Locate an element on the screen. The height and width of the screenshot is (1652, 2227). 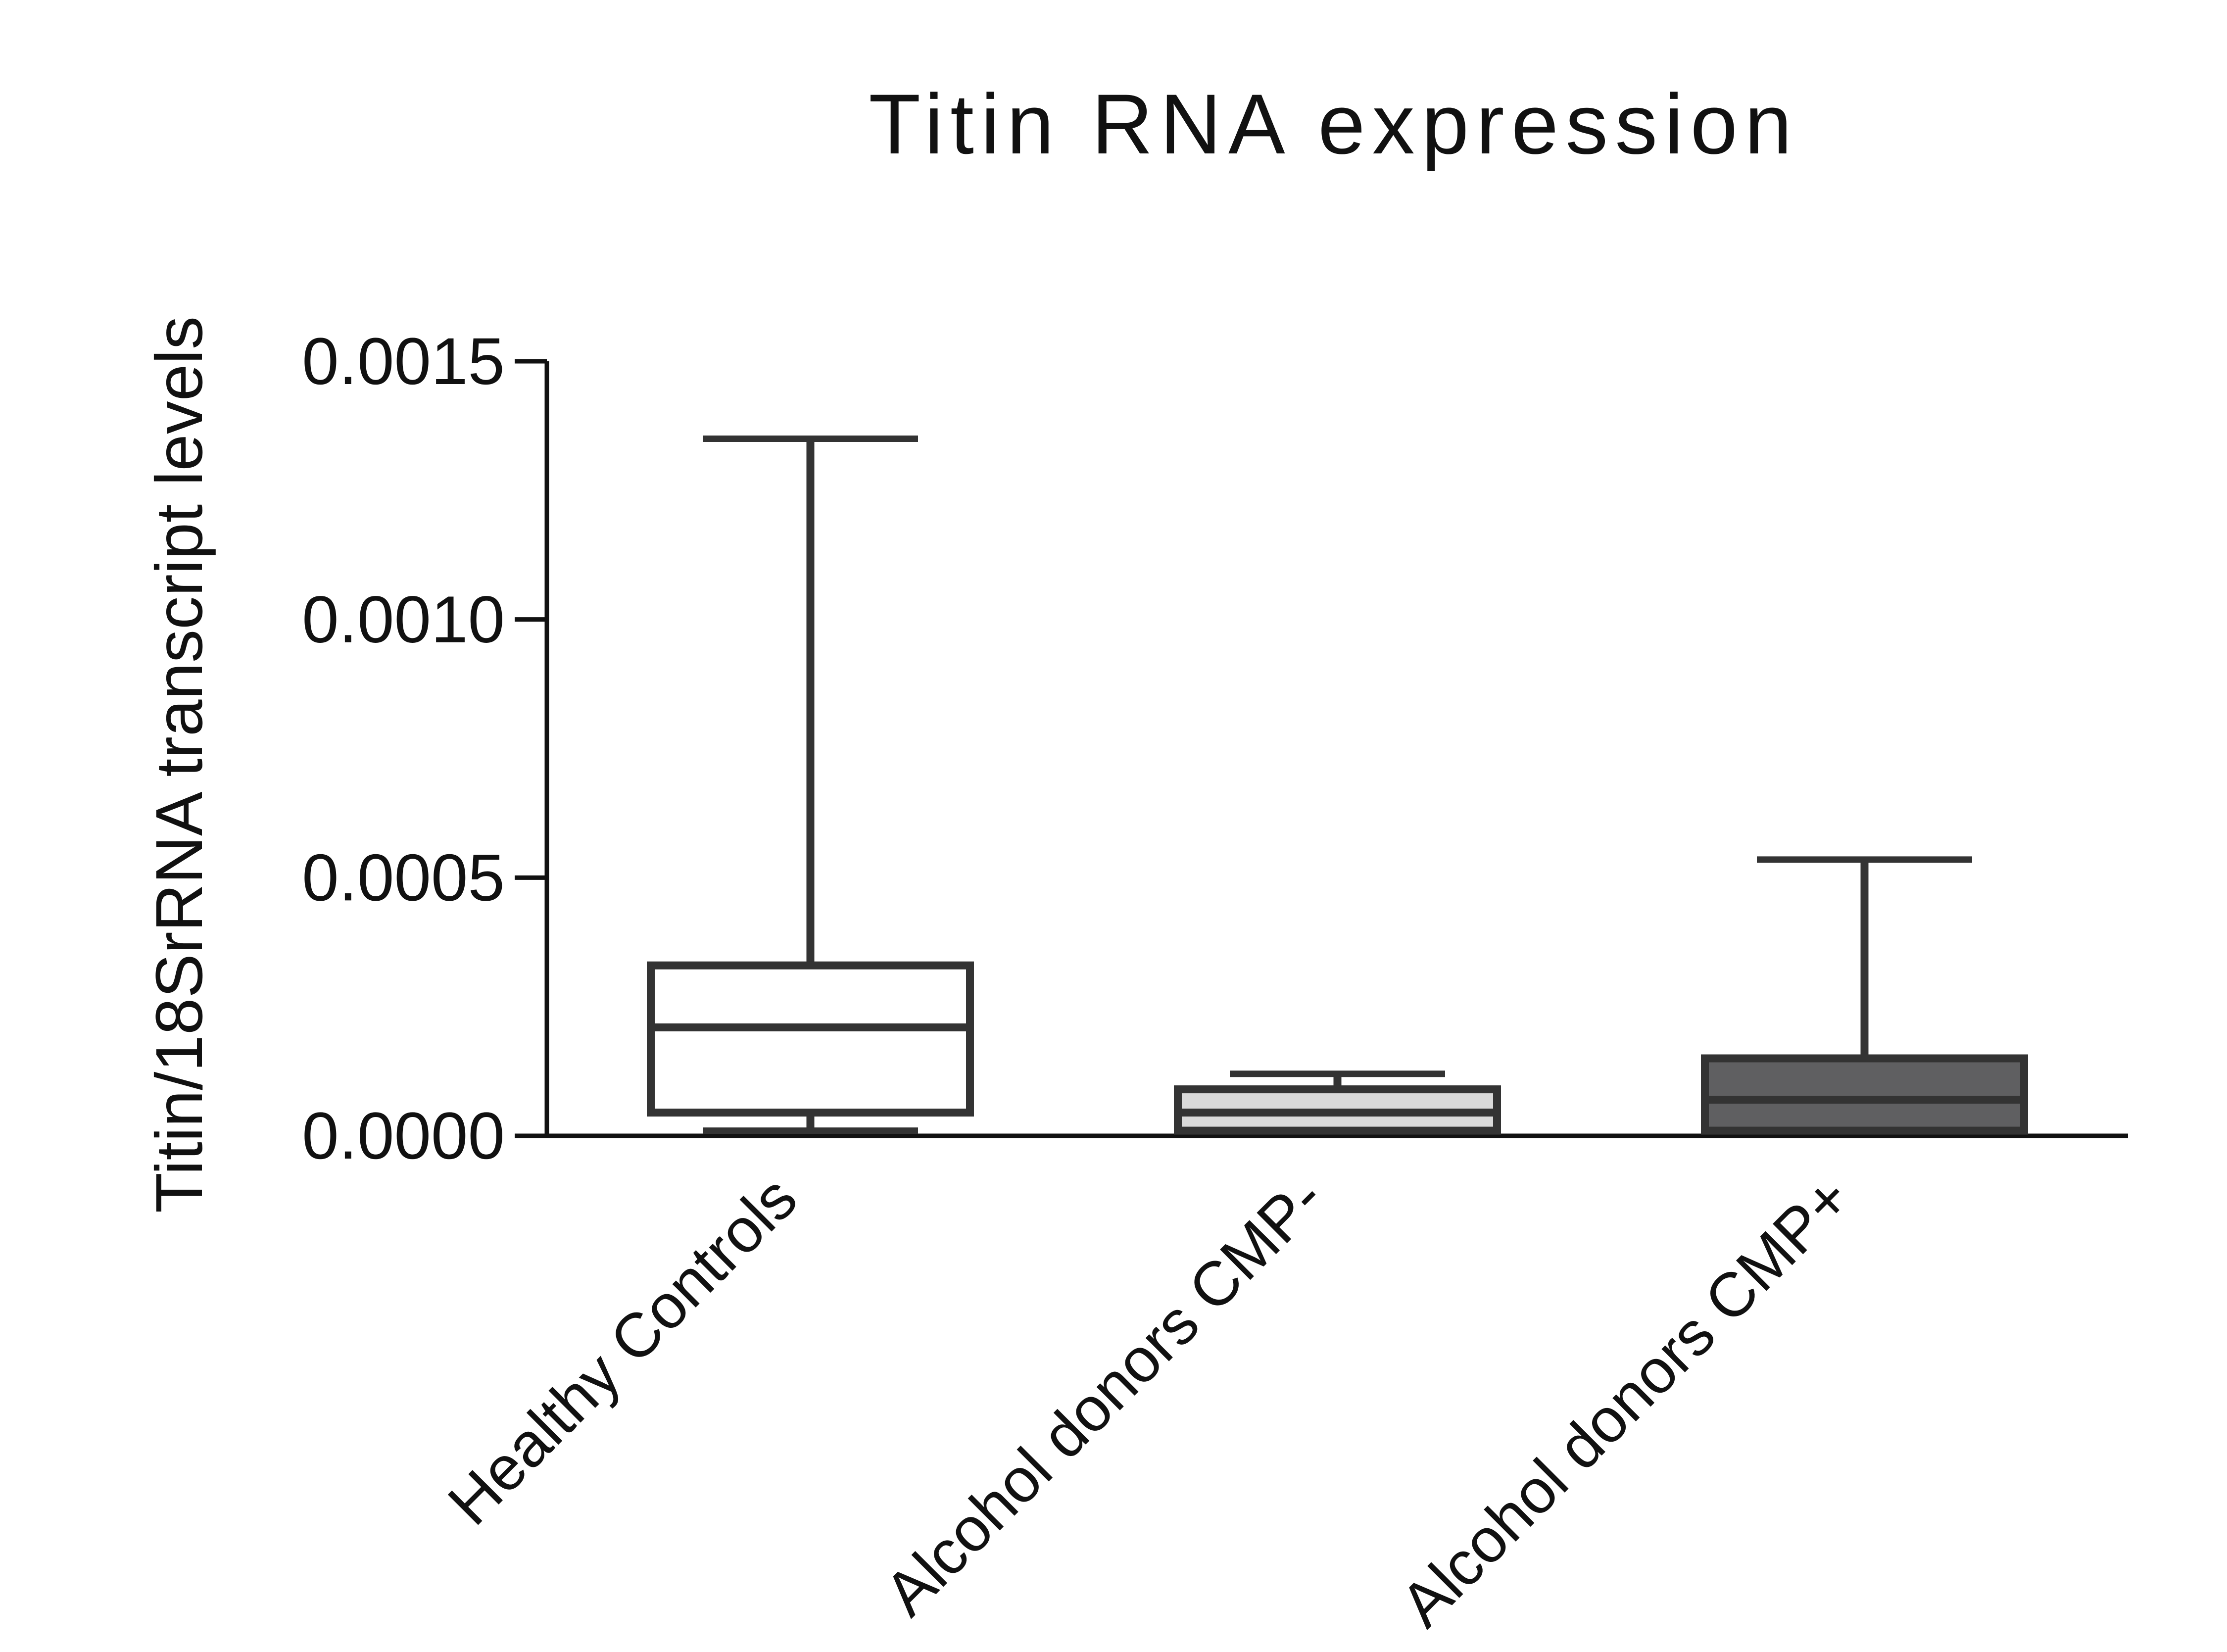
x-tick-label: Alcohol donors CMP+ is located at coordinates (1625, 1401).